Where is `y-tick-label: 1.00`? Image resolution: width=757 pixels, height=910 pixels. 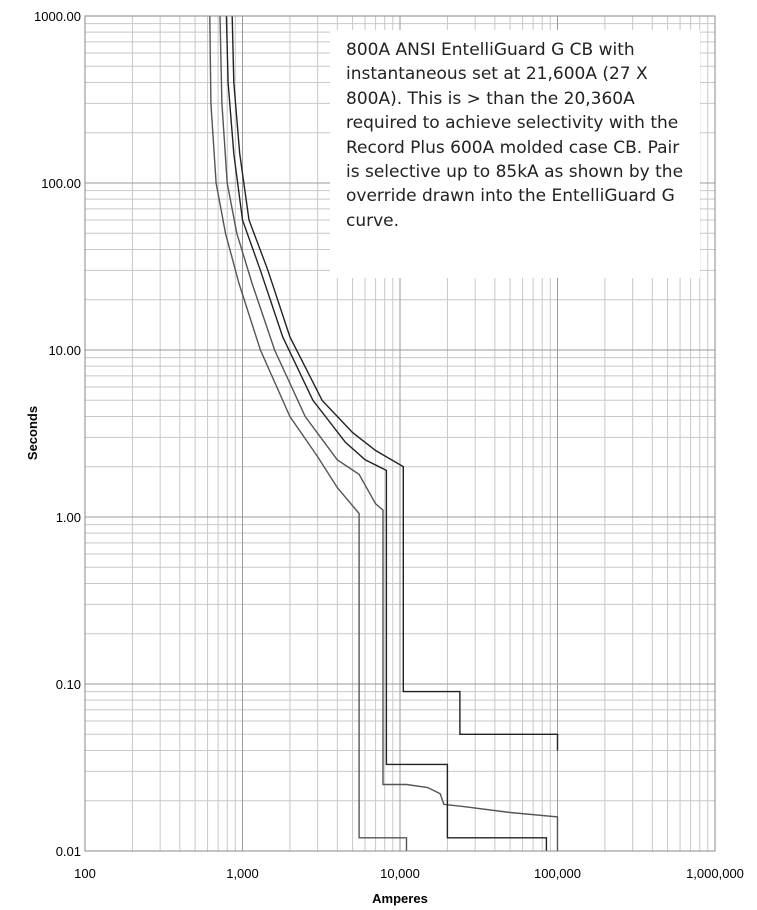
y-tick-label: 1.00 is located at coordinates (68, 517).